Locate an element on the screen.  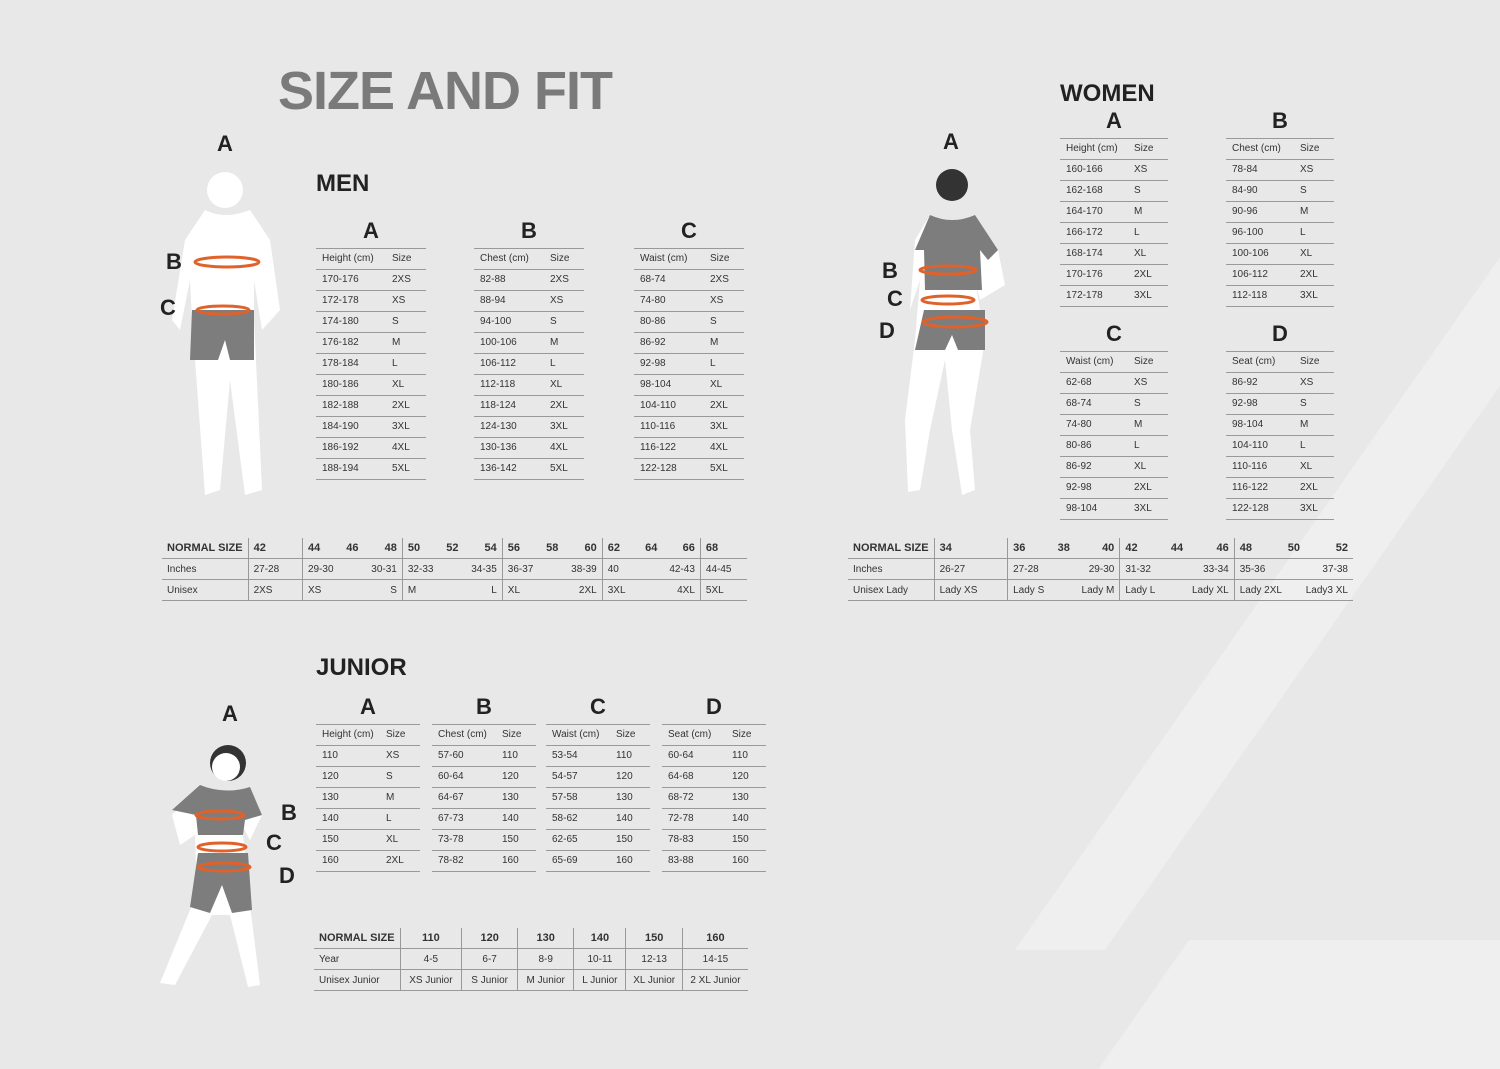
size-value: S is located at coordinates (393, 590).